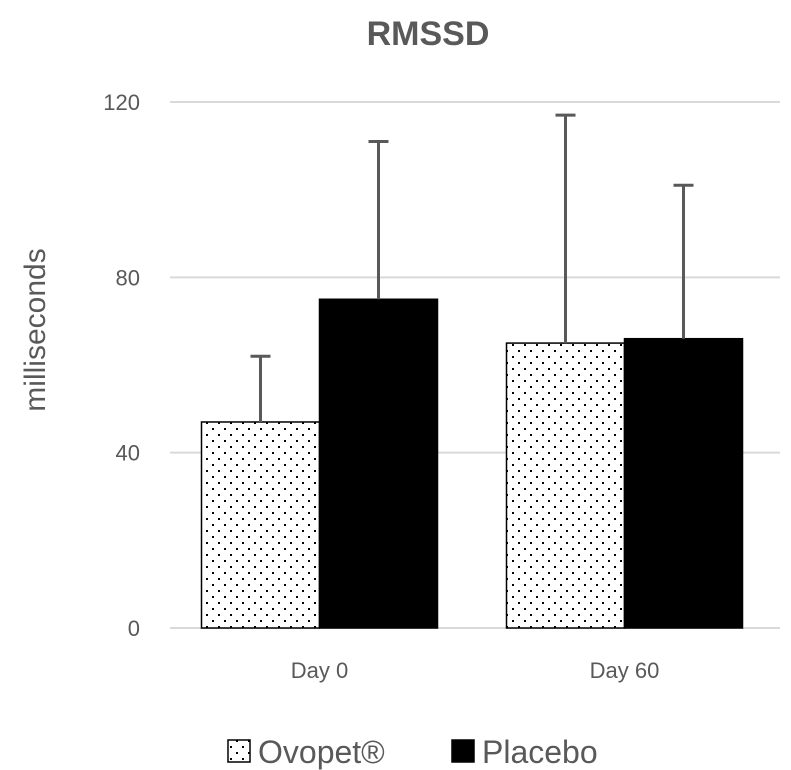  What do you see at coordinates (128, 453) in the screenshot?
I see `y-tick-label: 40` at bounding box center [128, 453].